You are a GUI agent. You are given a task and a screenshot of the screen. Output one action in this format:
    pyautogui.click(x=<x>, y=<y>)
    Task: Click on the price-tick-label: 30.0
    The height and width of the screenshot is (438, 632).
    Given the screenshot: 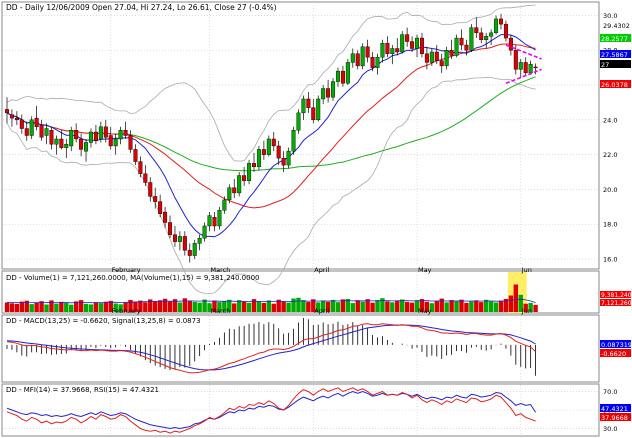 What is the action you would take?
    pyautogui.click(x=610, y=16)
    